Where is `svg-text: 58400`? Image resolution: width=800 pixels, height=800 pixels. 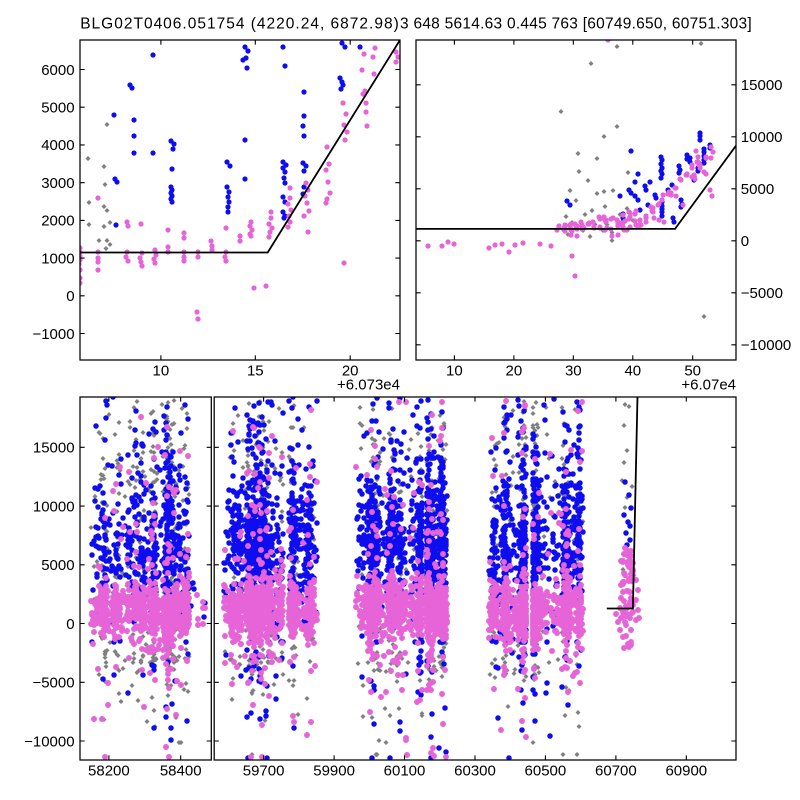 svg-text: 58400 is located at coordinates (181, 770).